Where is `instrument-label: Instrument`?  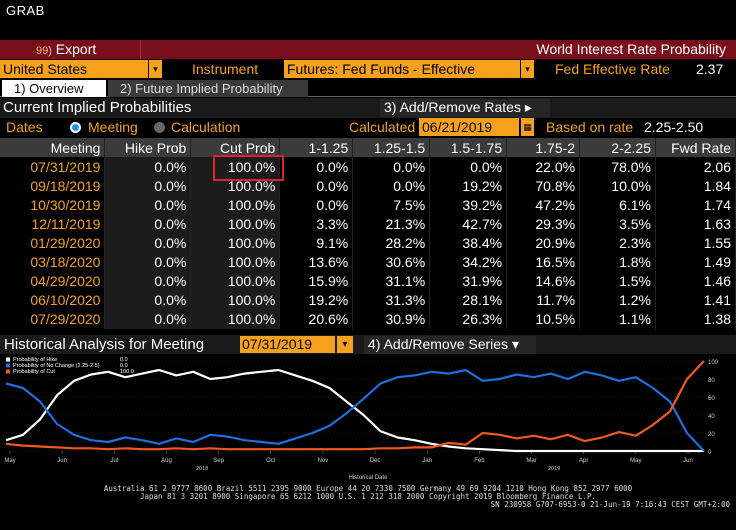
instrument-label: Instrument is located at coordinates (225, 69).